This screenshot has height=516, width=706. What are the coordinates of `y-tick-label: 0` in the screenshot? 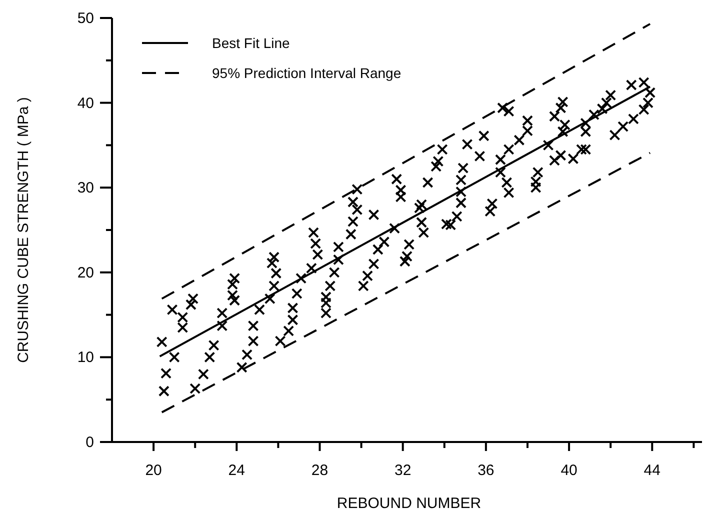 It's located at (90, 442).